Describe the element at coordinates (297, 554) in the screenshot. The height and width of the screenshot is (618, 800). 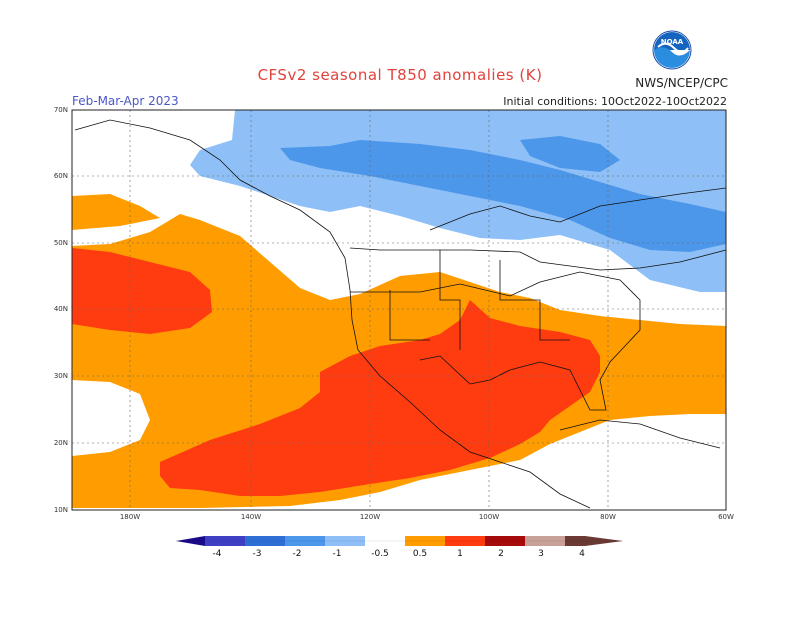
I see `colorbar-label: -2` at that location.